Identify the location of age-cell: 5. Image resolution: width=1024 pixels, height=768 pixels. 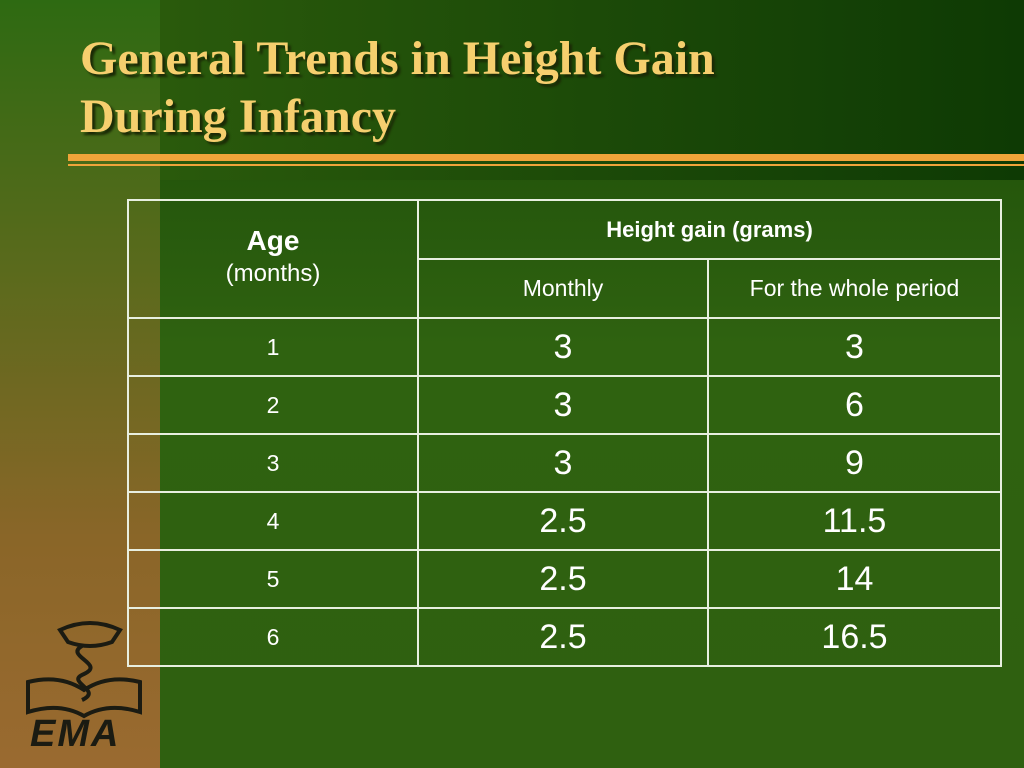
(273, 579).